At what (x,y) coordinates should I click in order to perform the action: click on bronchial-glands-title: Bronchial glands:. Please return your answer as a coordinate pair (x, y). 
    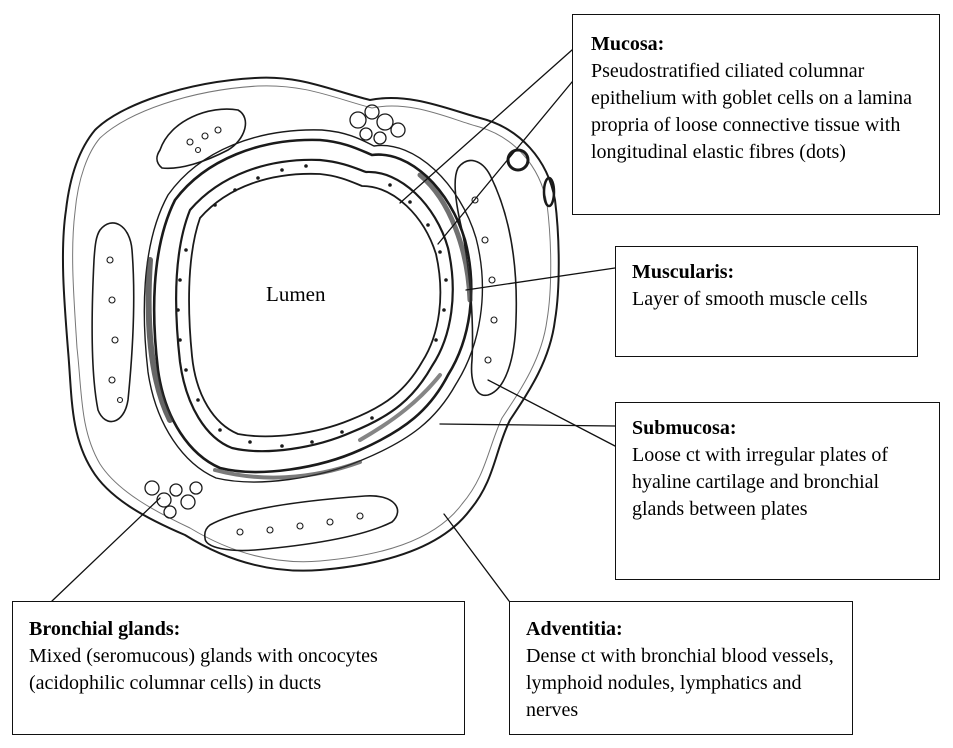
    Looking at the image, I should click on (105, 629).